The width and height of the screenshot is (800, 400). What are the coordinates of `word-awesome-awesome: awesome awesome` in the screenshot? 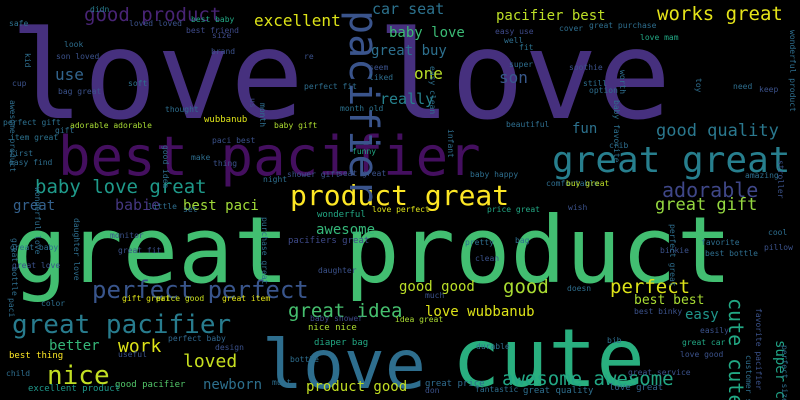 It's located at (588, 379).